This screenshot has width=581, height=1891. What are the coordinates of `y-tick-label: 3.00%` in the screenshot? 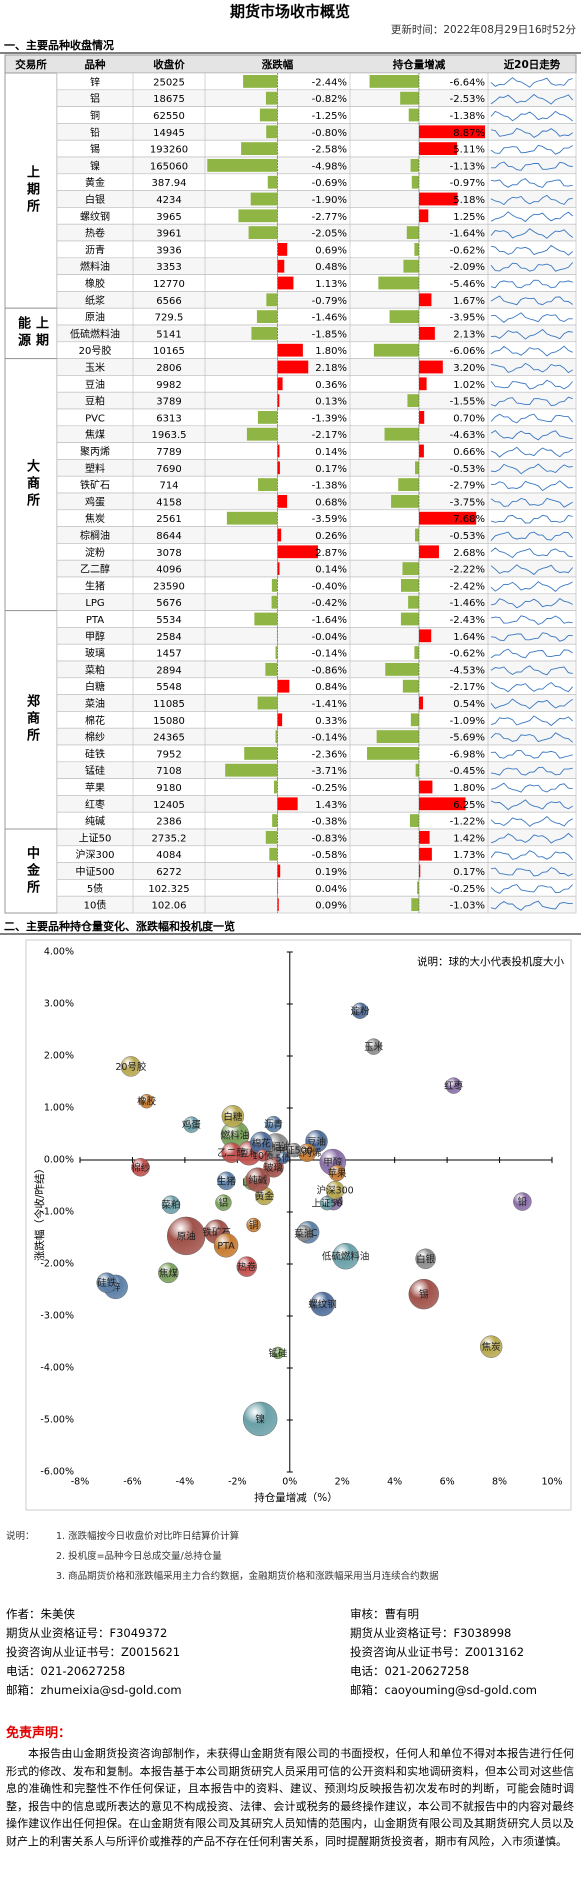 It's located at (59, 1004).